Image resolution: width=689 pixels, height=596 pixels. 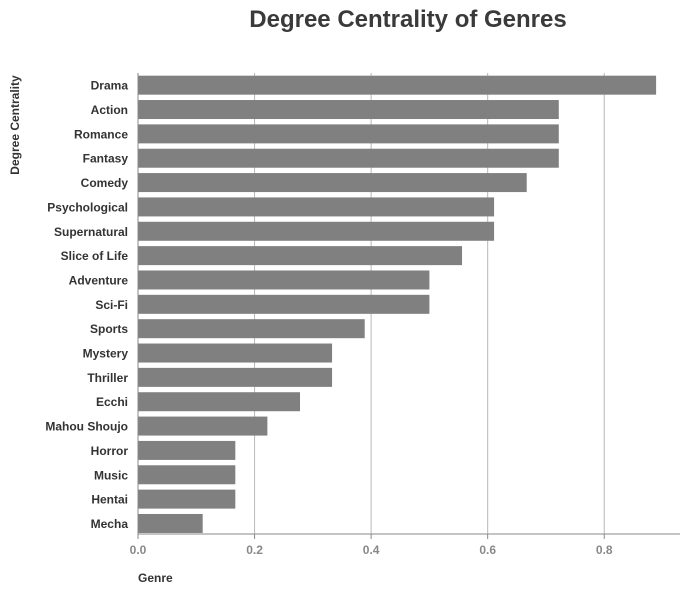 I want to click on y-tick-label: Slice of Life, so click(x=95, y=256).